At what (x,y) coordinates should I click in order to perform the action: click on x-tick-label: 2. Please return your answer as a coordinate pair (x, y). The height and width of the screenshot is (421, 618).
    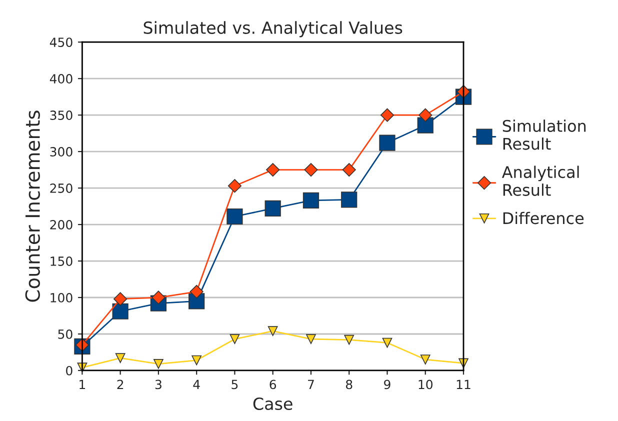
    Looking at the image, I should click on (120, 385).